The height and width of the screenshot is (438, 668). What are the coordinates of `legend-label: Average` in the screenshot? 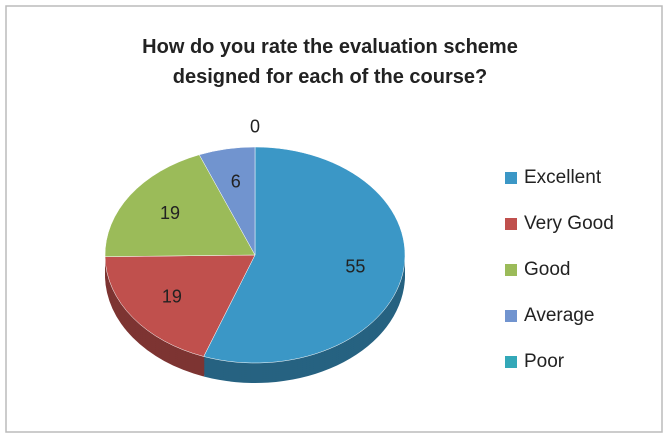 It's located at (559, 315).